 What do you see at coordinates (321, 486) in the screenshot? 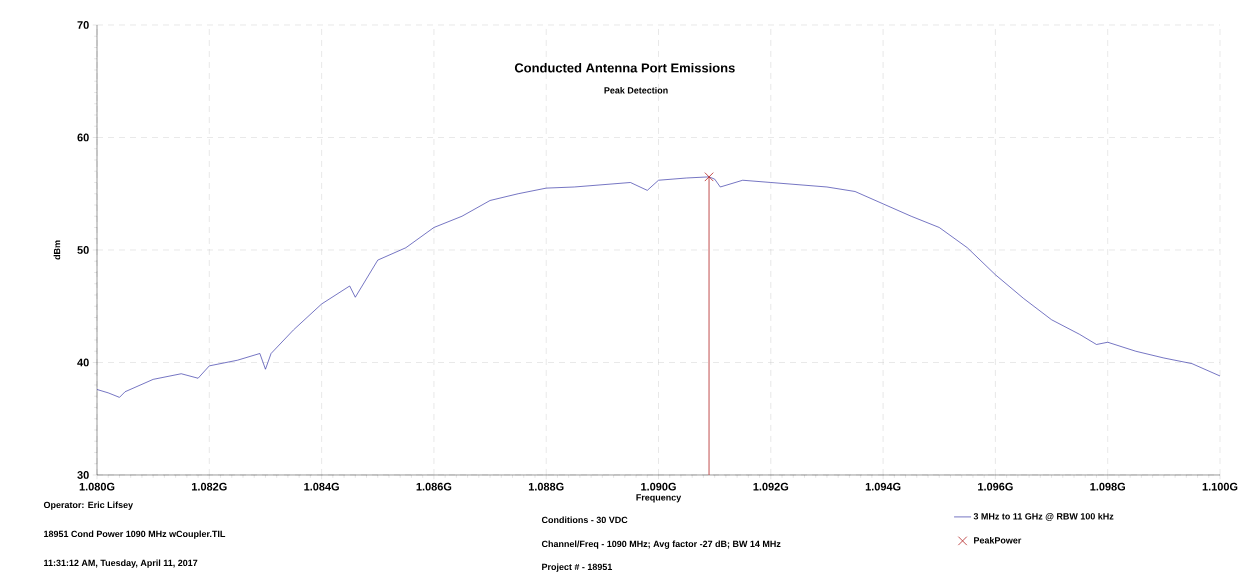
I see `x-tick-label: 1.084G` at bounding box center [321, 486].